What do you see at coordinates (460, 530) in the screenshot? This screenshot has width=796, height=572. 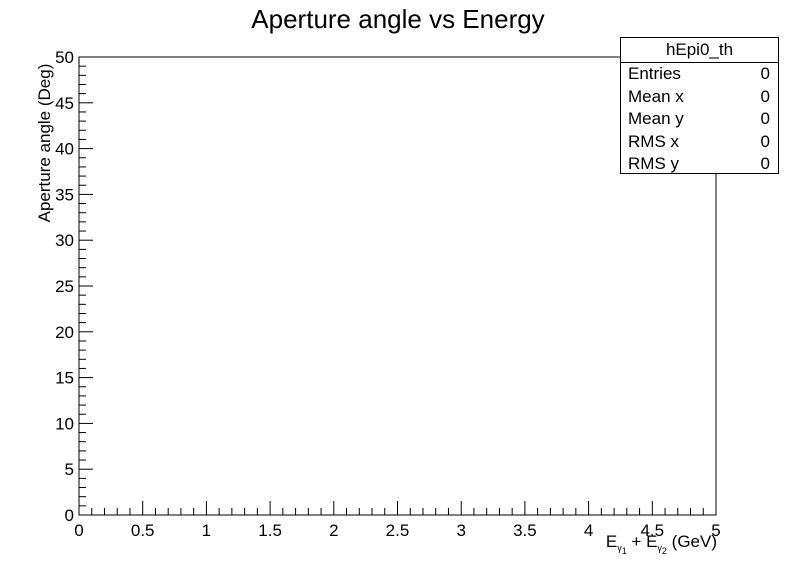 I see `x-tick-label: 3` at bounding box center [460, 530].